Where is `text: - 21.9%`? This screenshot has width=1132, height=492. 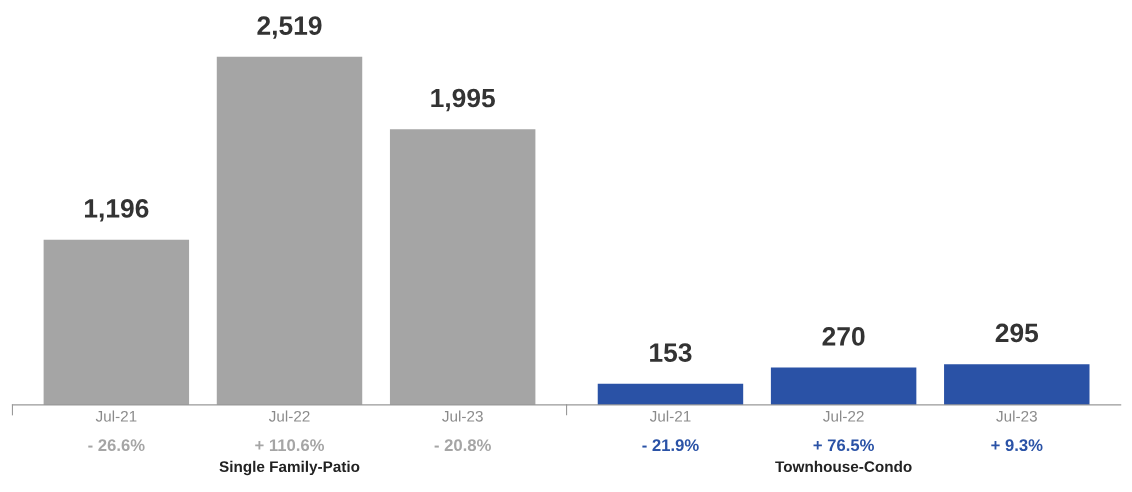 text: - 21.9% is located at coordinates (670, 445).